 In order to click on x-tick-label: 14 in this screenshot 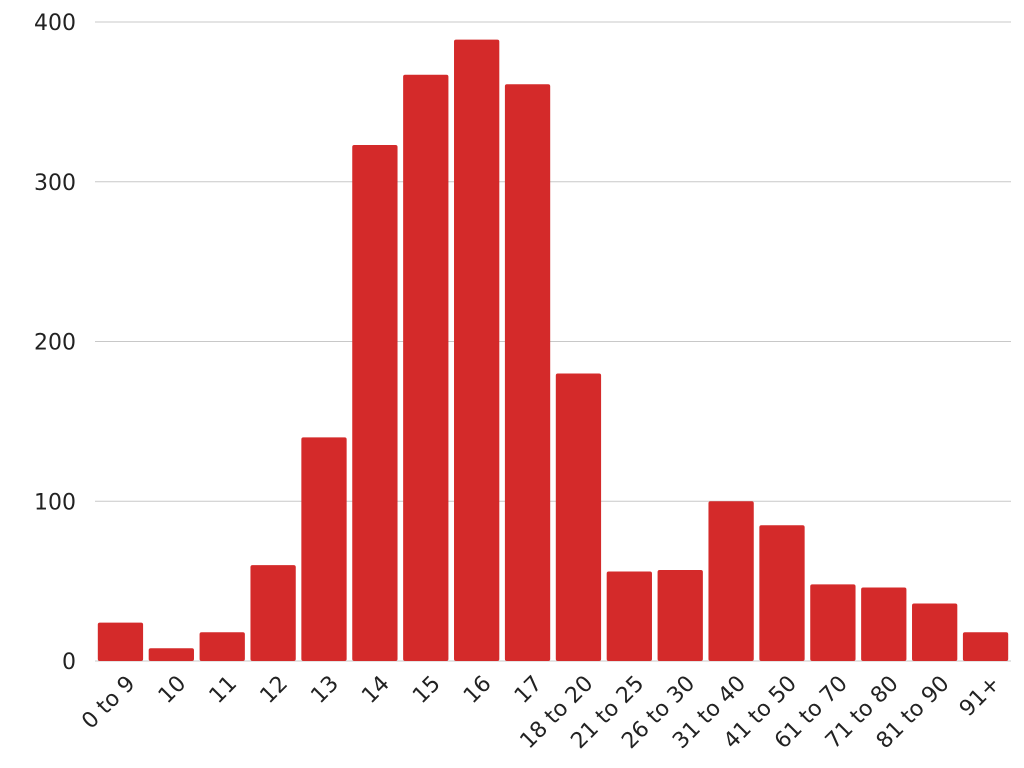, I will do `click(375, 689)`.